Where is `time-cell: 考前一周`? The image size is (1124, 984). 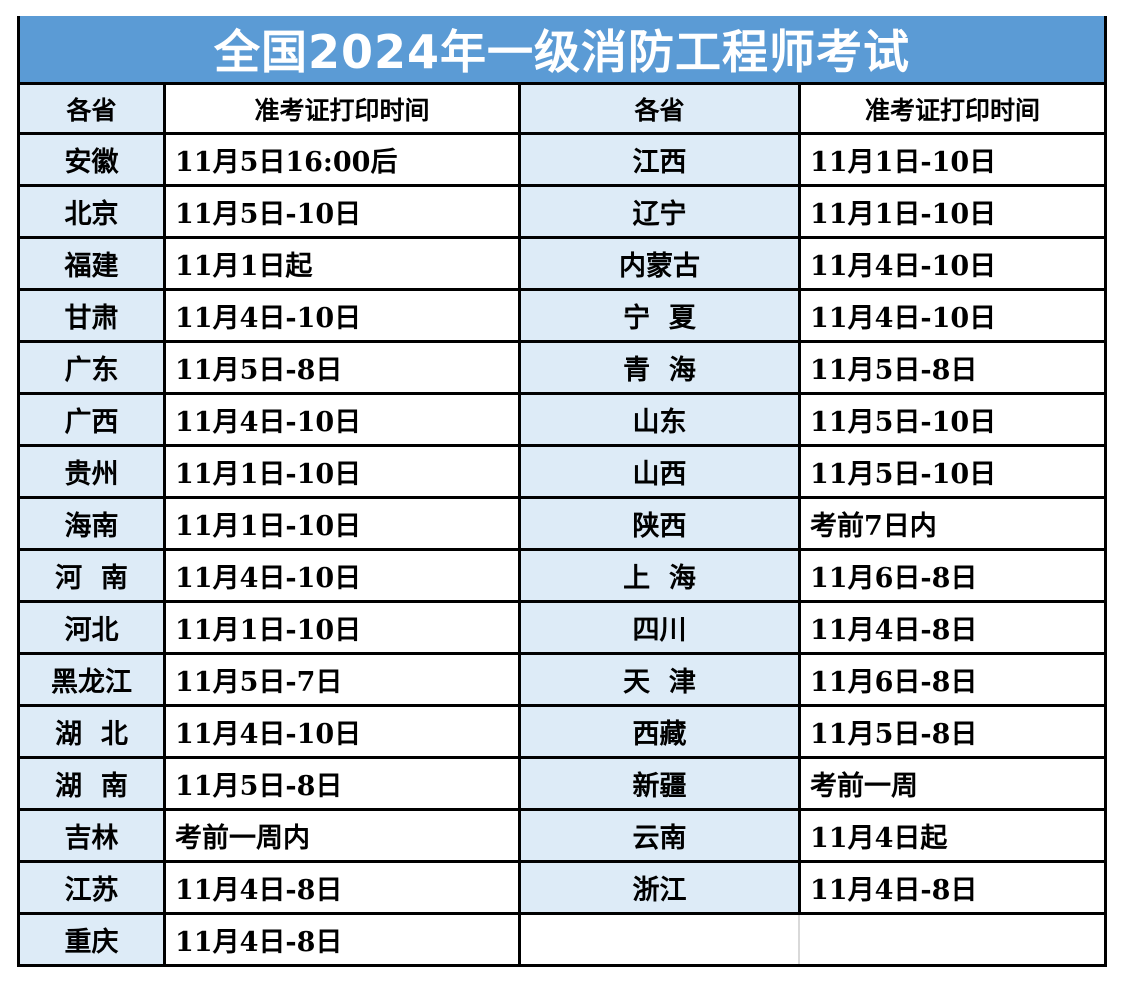
time-cell: 考前一周 is located at coordinates (951, 783).